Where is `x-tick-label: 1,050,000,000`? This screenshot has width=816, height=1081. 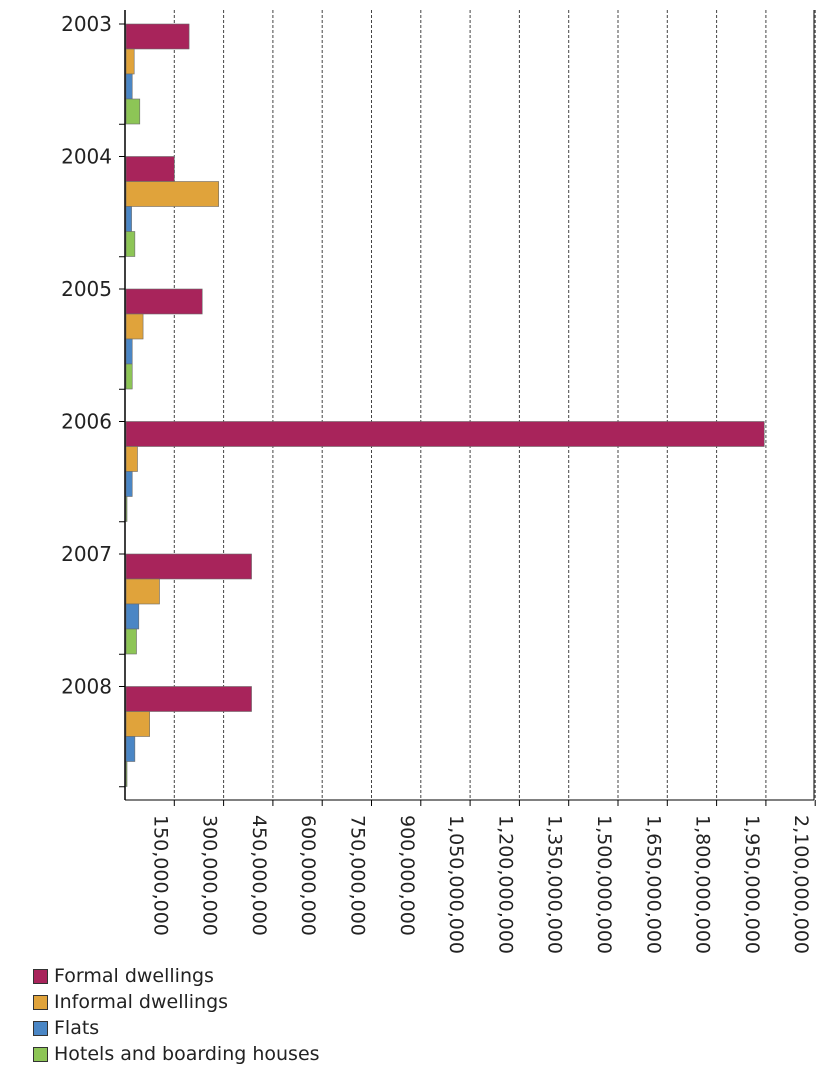 x-tick-label: 1,050,000,000 is located at coordinates (456, 884).